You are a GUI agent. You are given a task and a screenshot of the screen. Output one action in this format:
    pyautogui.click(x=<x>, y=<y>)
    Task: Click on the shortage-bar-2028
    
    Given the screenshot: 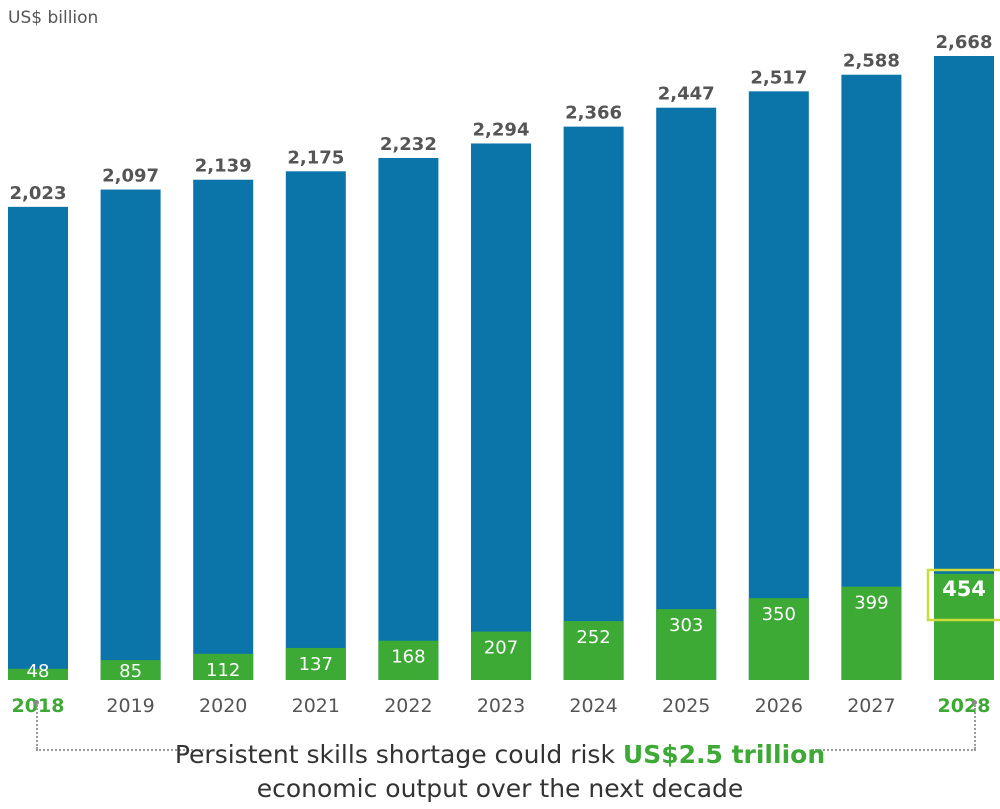 What is the action you would take?
    pyautogui.click(x=964, y=626)
    